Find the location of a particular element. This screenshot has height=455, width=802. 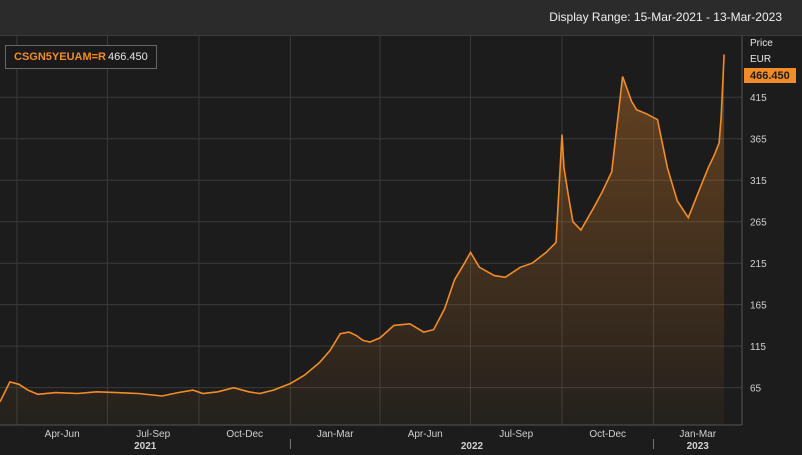

y-tick-label: 115 is located at coordinates (758, 347).